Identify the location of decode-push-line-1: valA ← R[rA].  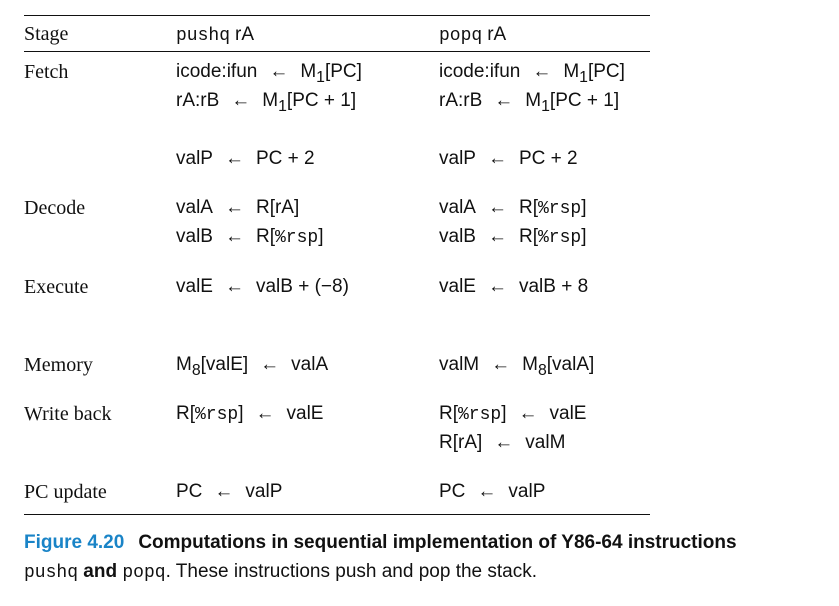
(238, 207).